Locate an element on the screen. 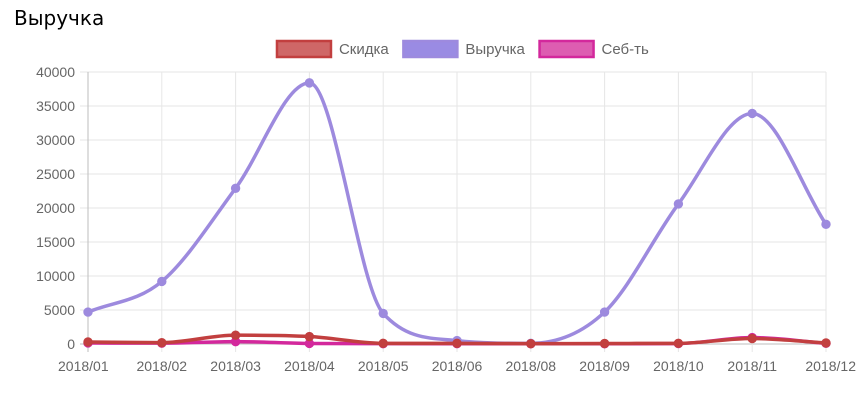 The image size is (857, 400). y-tick-label: 10000 is located at coordinates (55, 276).